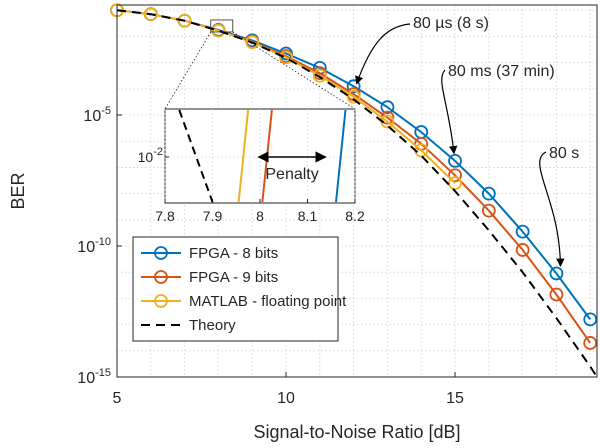 The image size is (600, 448). I want to click on x-axis-label: Signal-to-Noise Ratio [dB], so click(356, 432).